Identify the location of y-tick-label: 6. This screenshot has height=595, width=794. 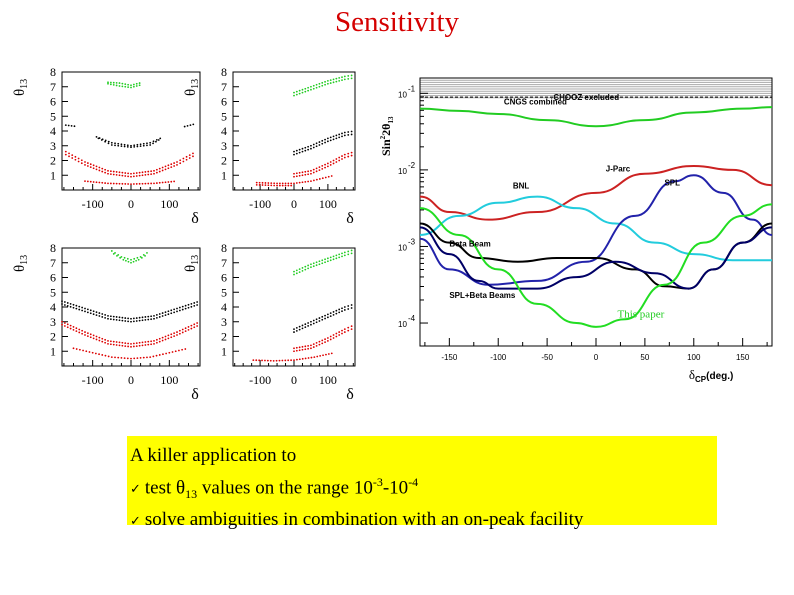
(224, 102).